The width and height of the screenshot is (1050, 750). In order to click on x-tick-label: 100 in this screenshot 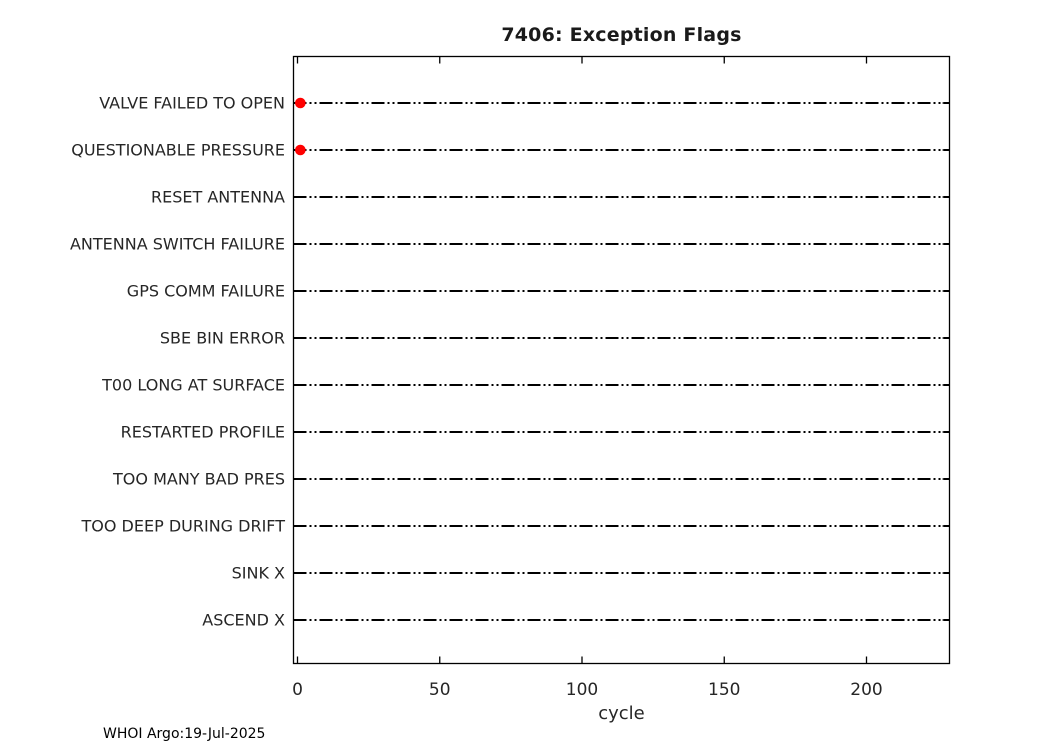, I will do `click(582, 690)`.